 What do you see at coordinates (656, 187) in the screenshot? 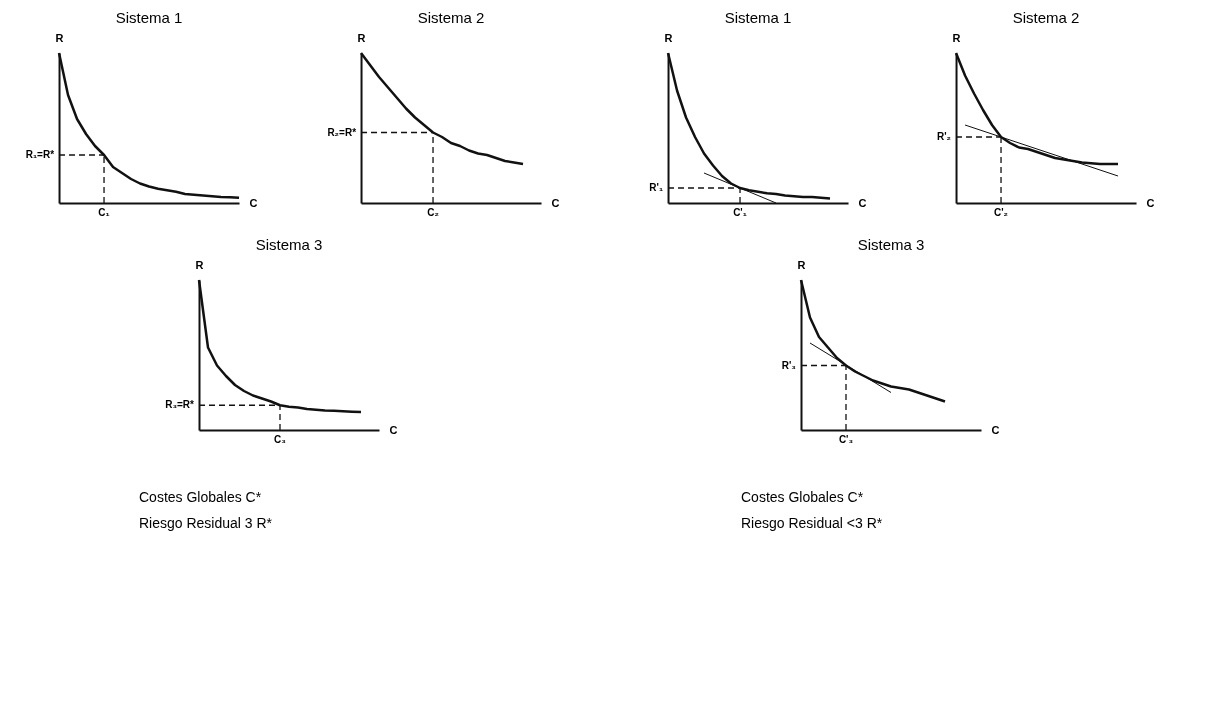
I see `ref-line-label: R'₁` at bounding box center [656, 187].